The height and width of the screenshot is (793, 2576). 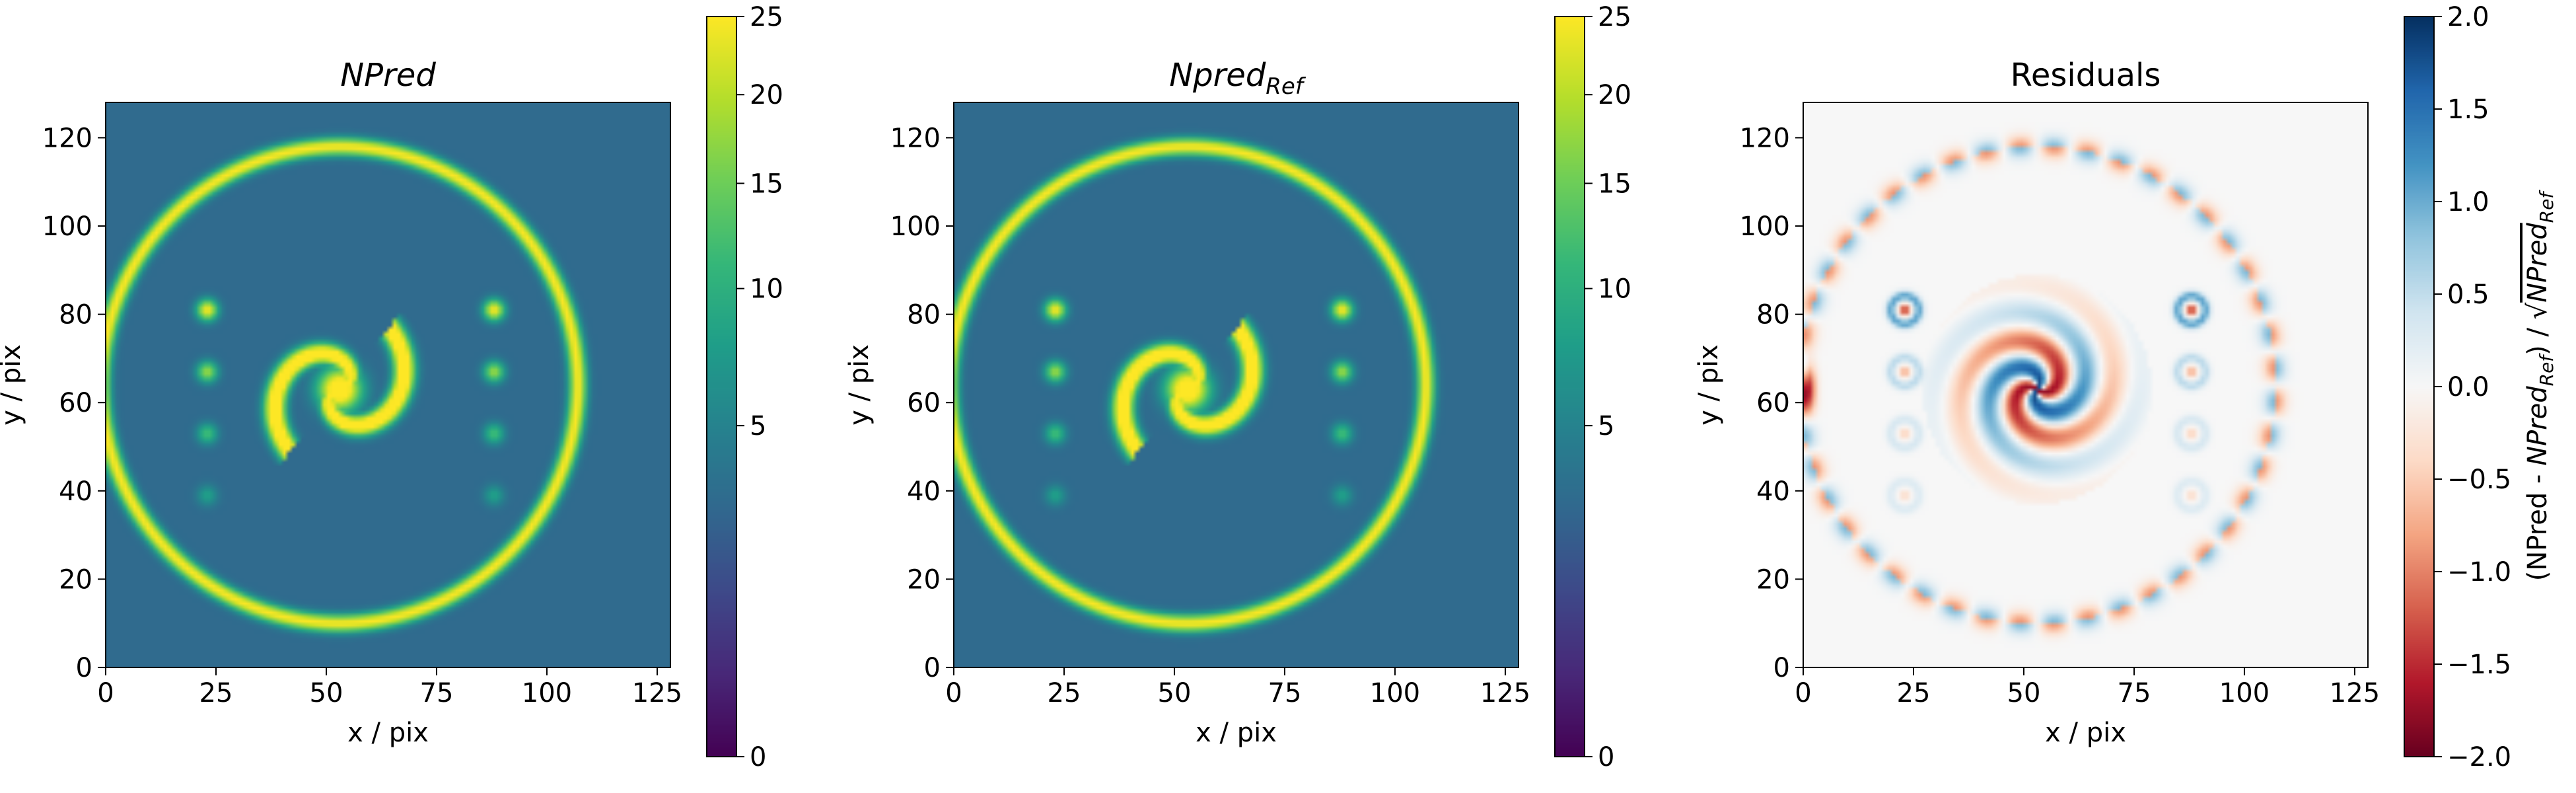 I want to click on colorbar-tick-label: −2.0, so click(x=2479, y=757).